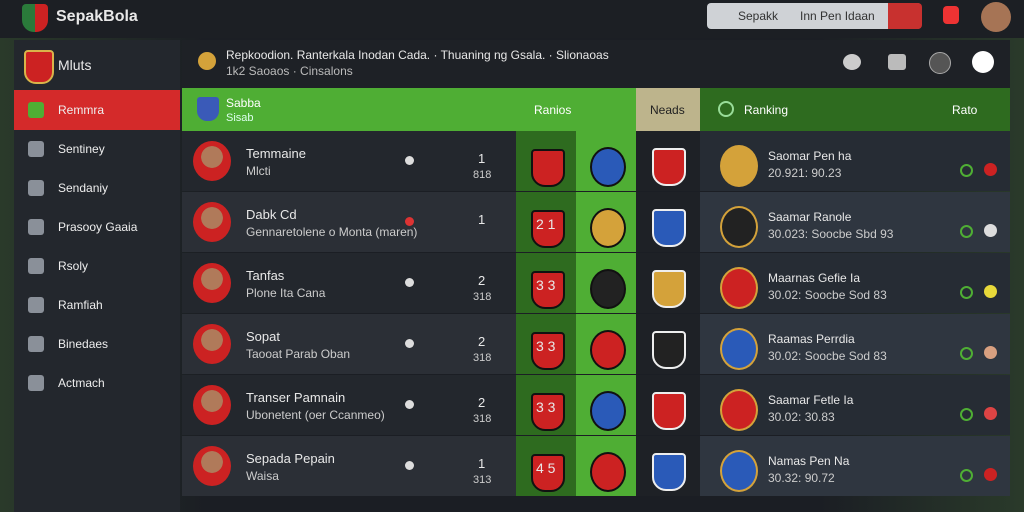 The image size is (1024, 512). Describe the element at coordinates (996, 17) in the screenshot. I see `user-avatar` at that location.